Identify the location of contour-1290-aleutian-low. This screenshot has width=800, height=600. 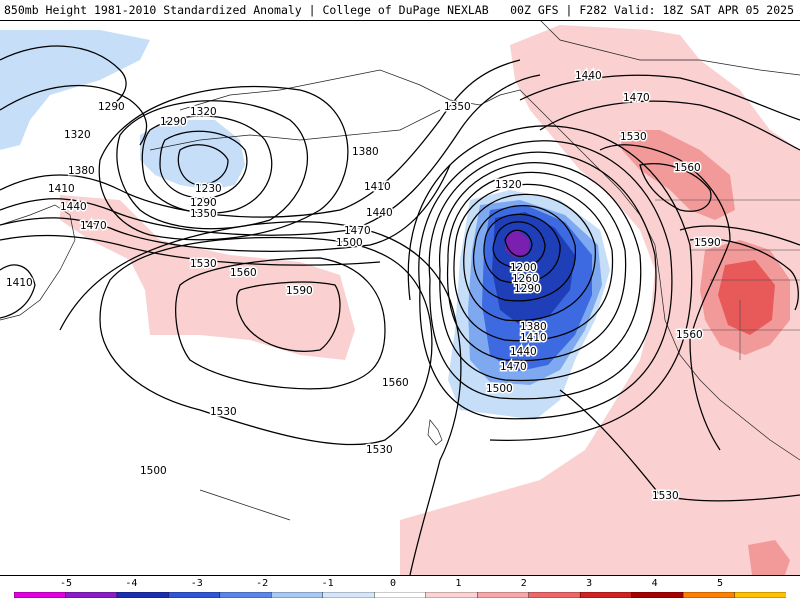
(207, 164).